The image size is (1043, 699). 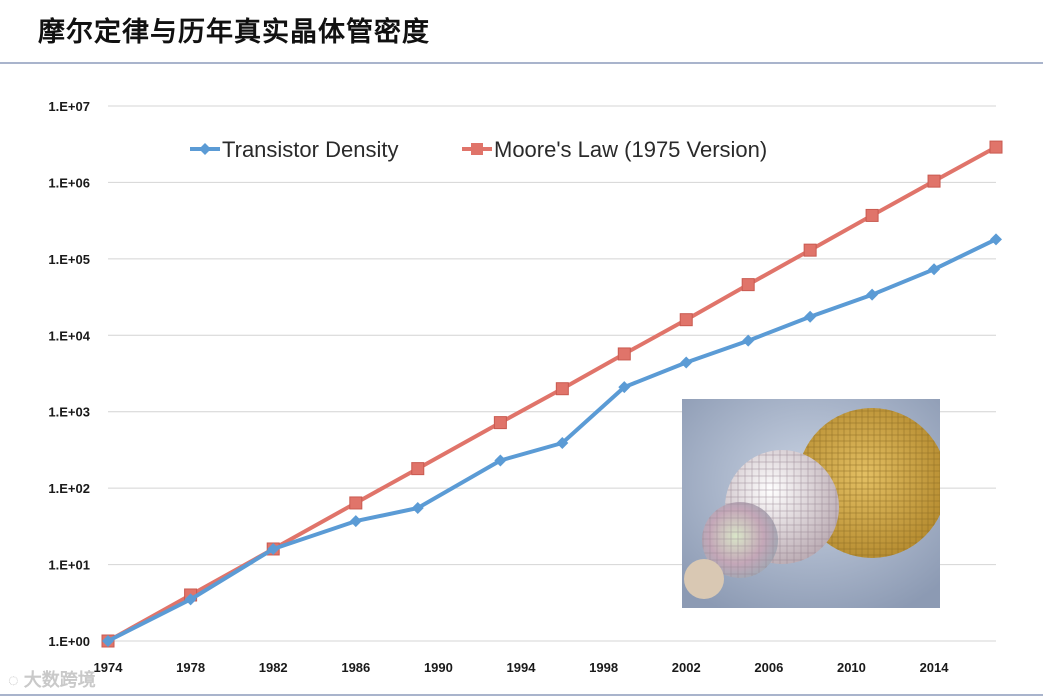 I want to click on x-tick-label: 2014, so click(x=935, y=667).